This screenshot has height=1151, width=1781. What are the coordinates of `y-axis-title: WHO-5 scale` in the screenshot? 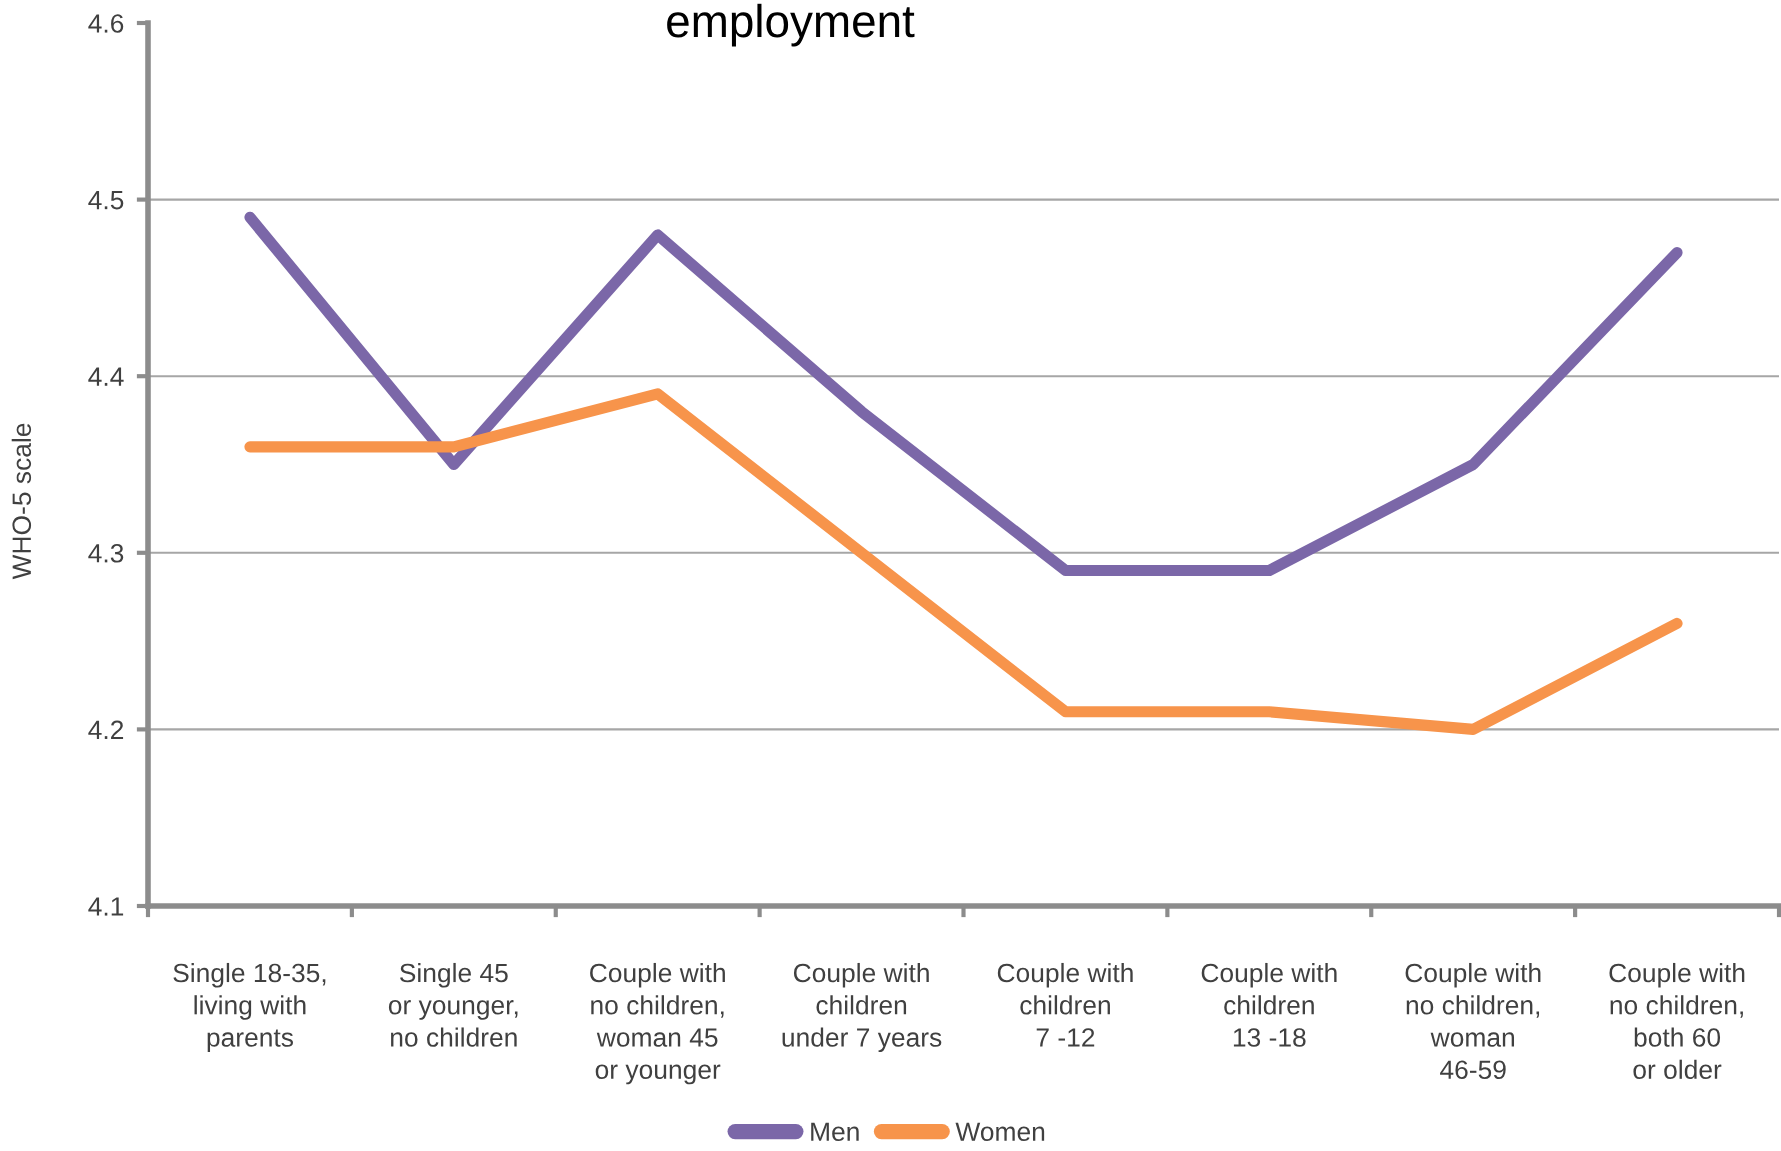 It's located at (21, 501).